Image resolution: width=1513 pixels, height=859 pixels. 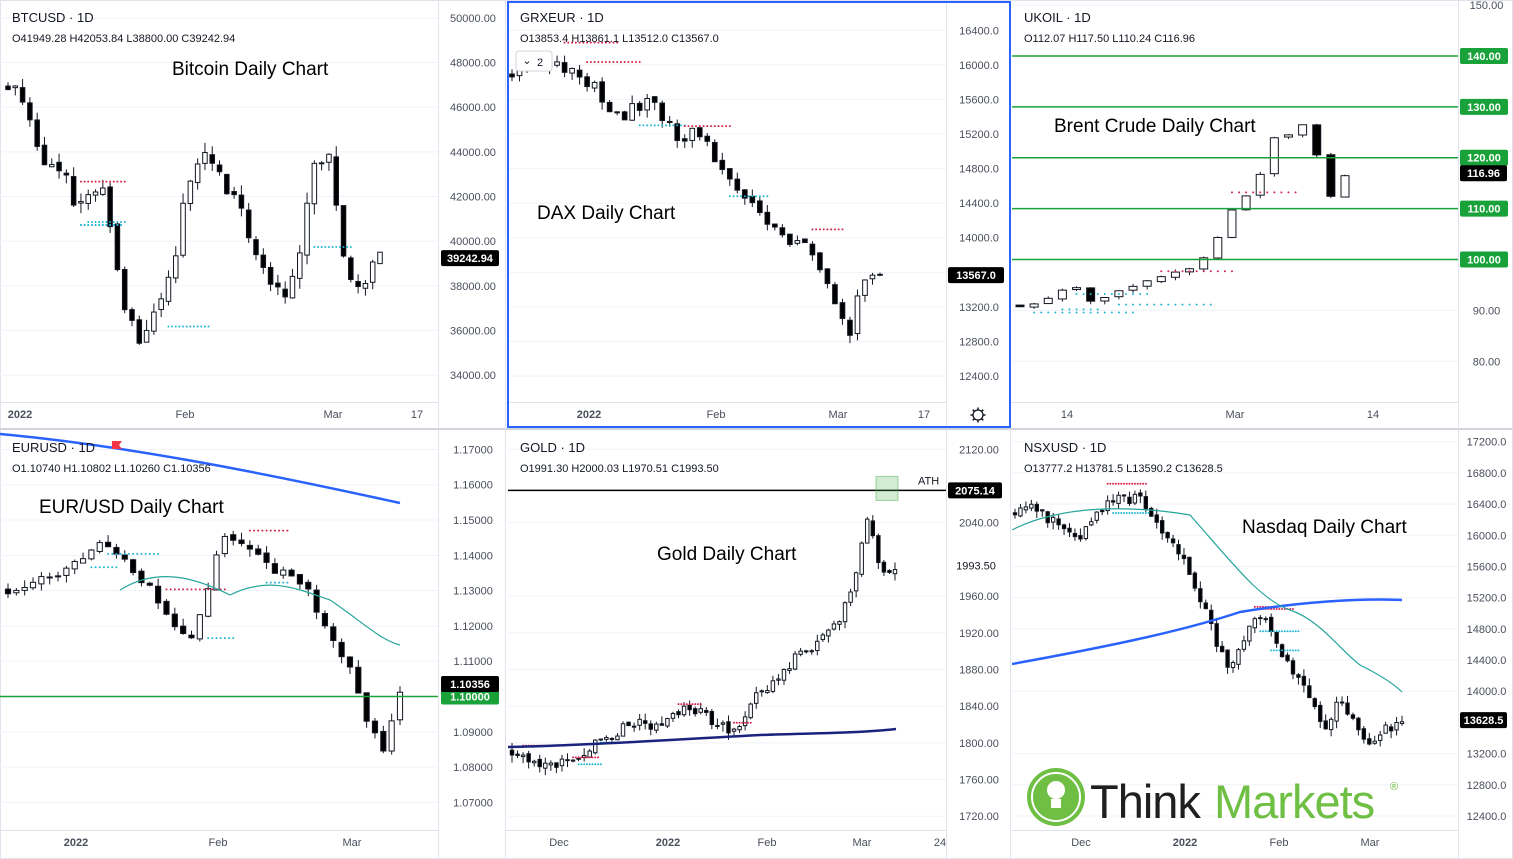 What do you see at coordinates (1235, 415) in the screenshot?
I see `x-tick-label: Mar` at bounding box center [1235, 415].